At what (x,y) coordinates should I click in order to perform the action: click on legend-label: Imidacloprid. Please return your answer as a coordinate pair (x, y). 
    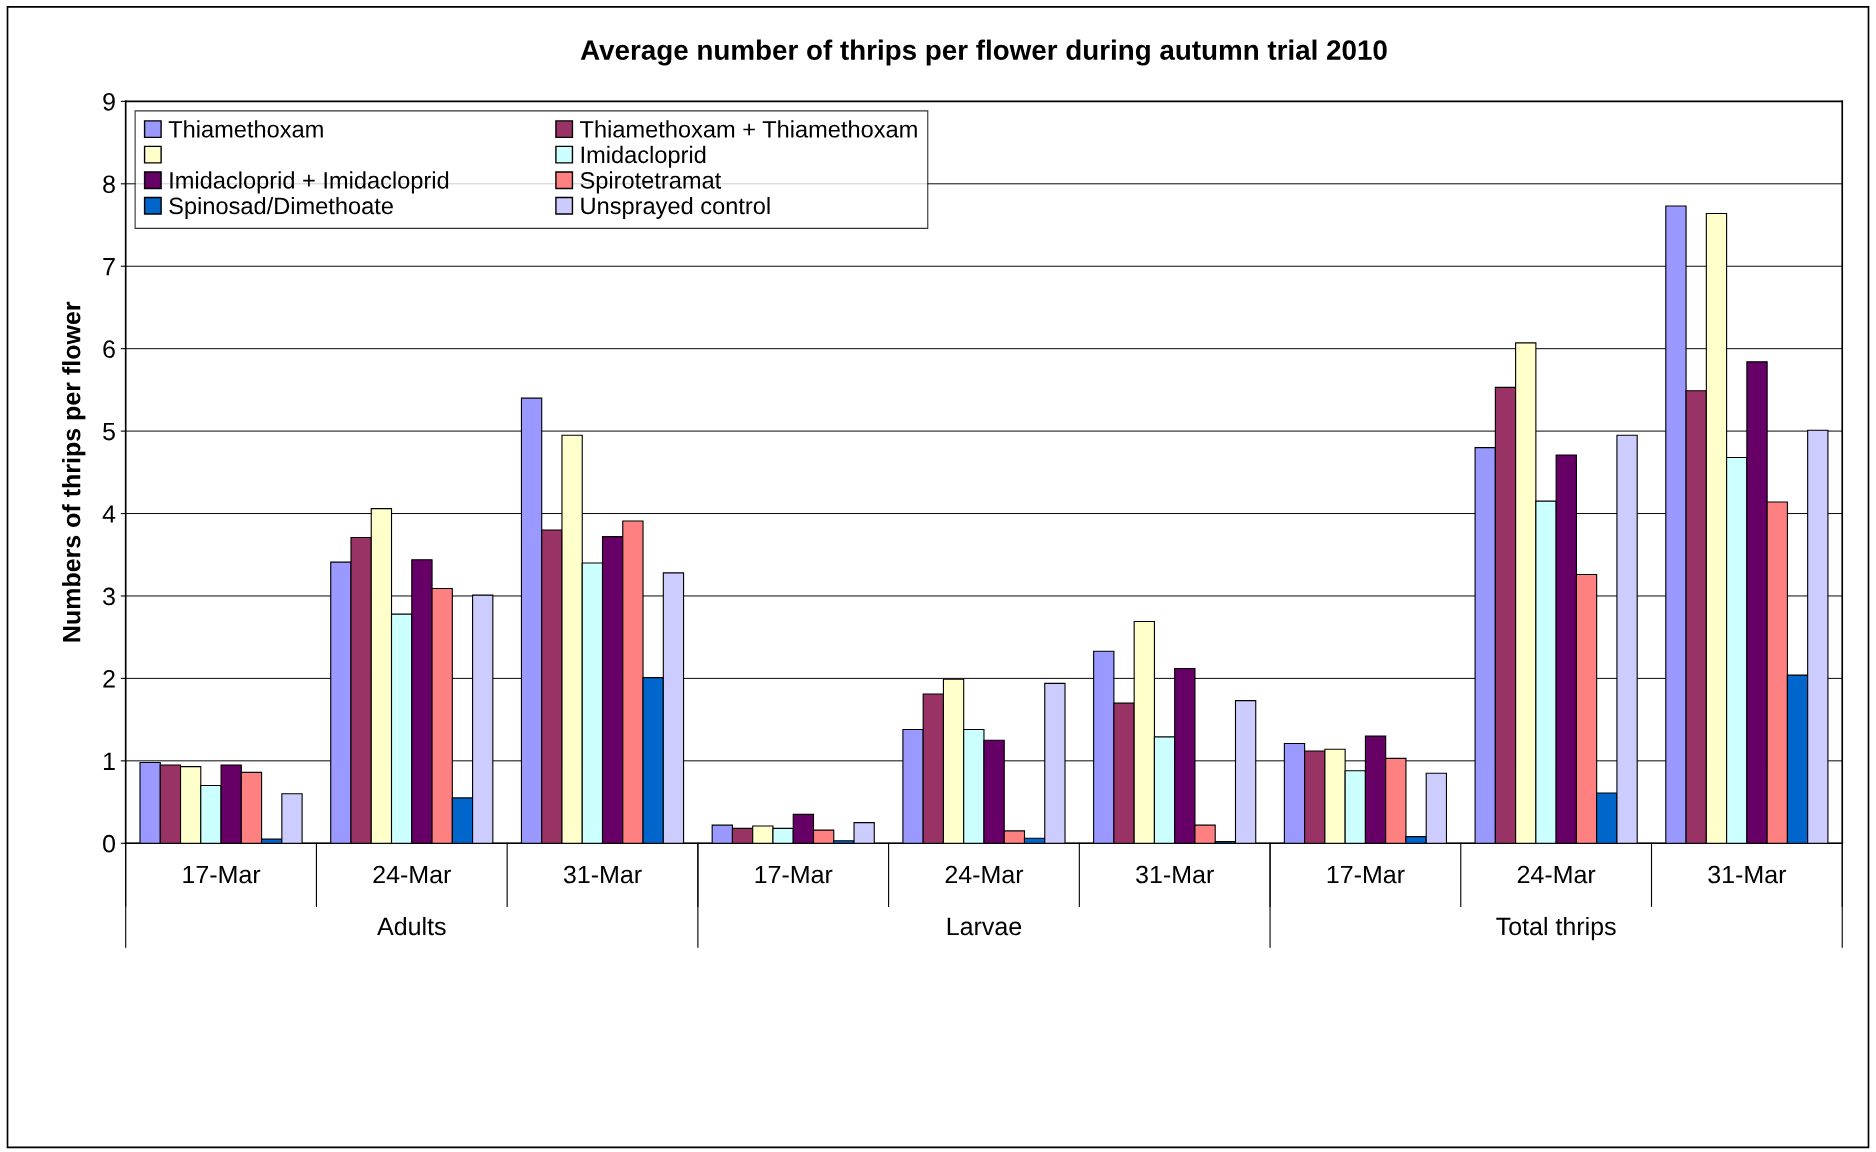
    Looking at the image, I should click on (643, 156).